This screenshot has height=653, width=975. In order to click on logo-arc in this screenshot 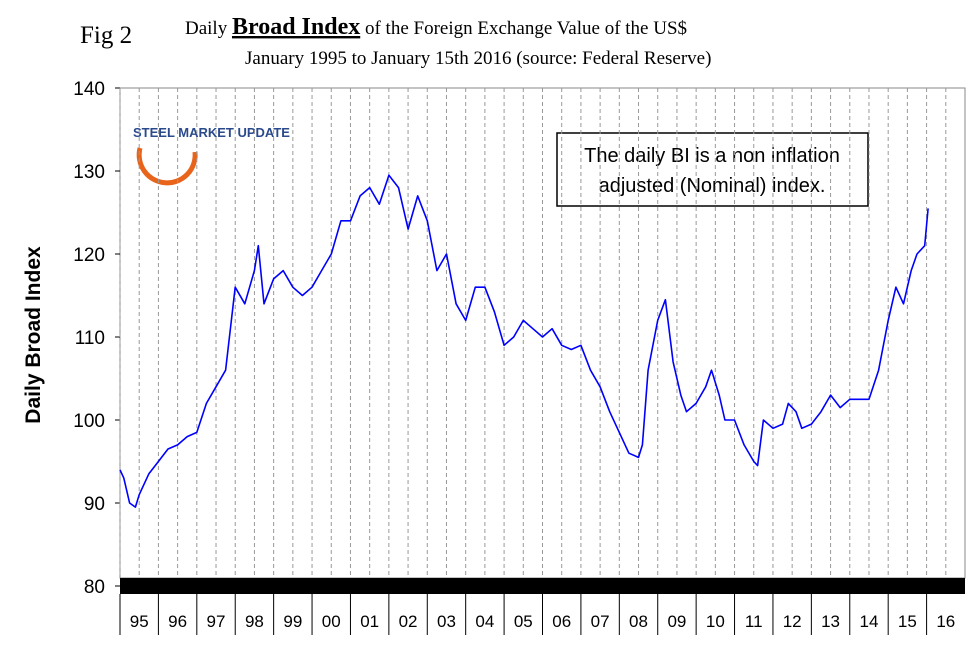, I will do `click(167, 166)`.